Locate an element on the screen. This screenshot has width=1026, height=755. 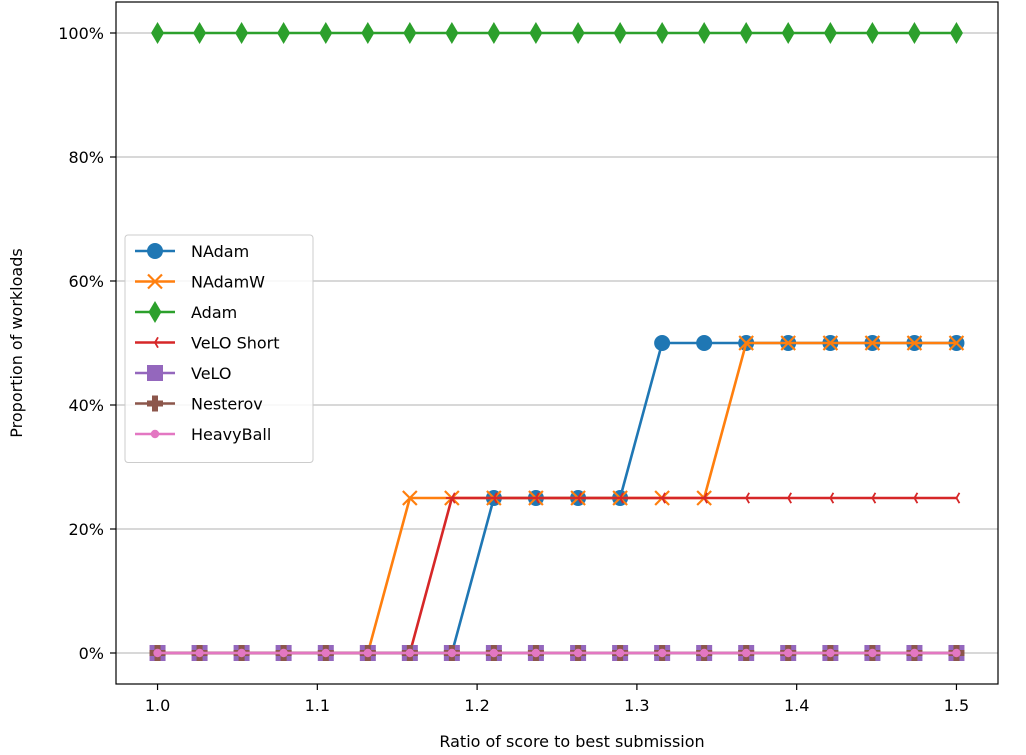
x-tick-label-4: 1.4 is located at coordinates (796, 705).